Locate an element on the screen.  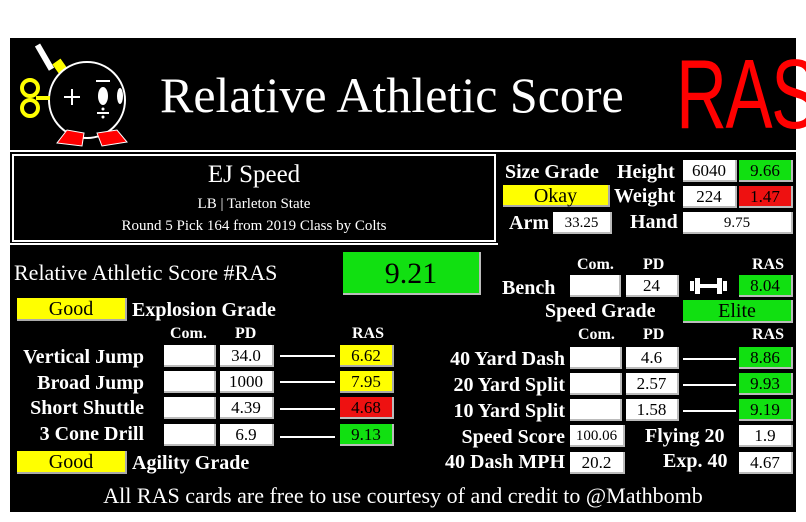
right-pd-header: PD is located at coordinates (654, 334).